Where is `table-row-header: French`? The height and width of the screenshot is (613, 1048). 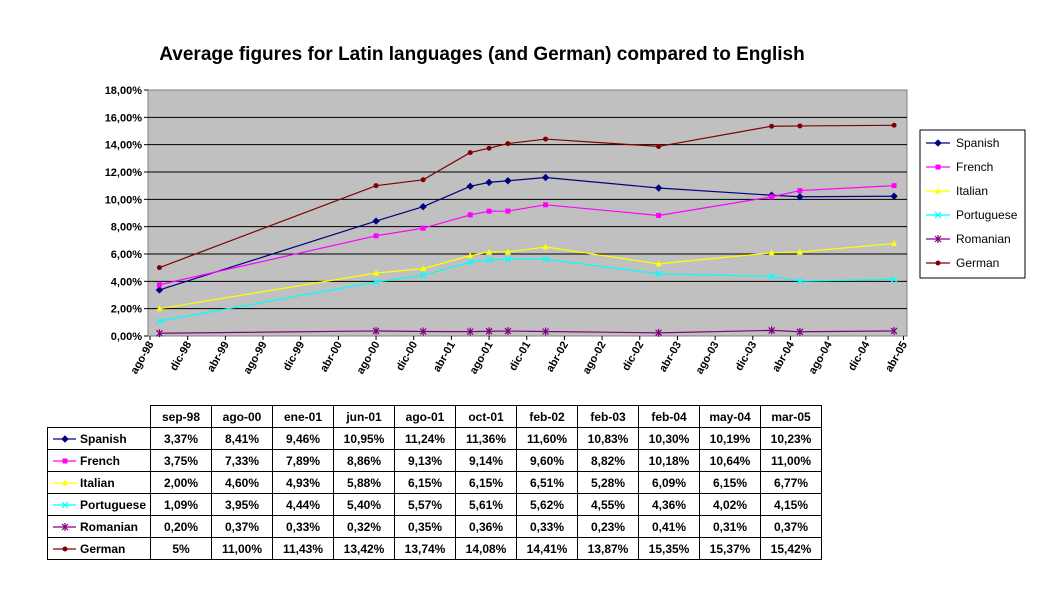 table-row-header: French is located at coordinates (99, 460).